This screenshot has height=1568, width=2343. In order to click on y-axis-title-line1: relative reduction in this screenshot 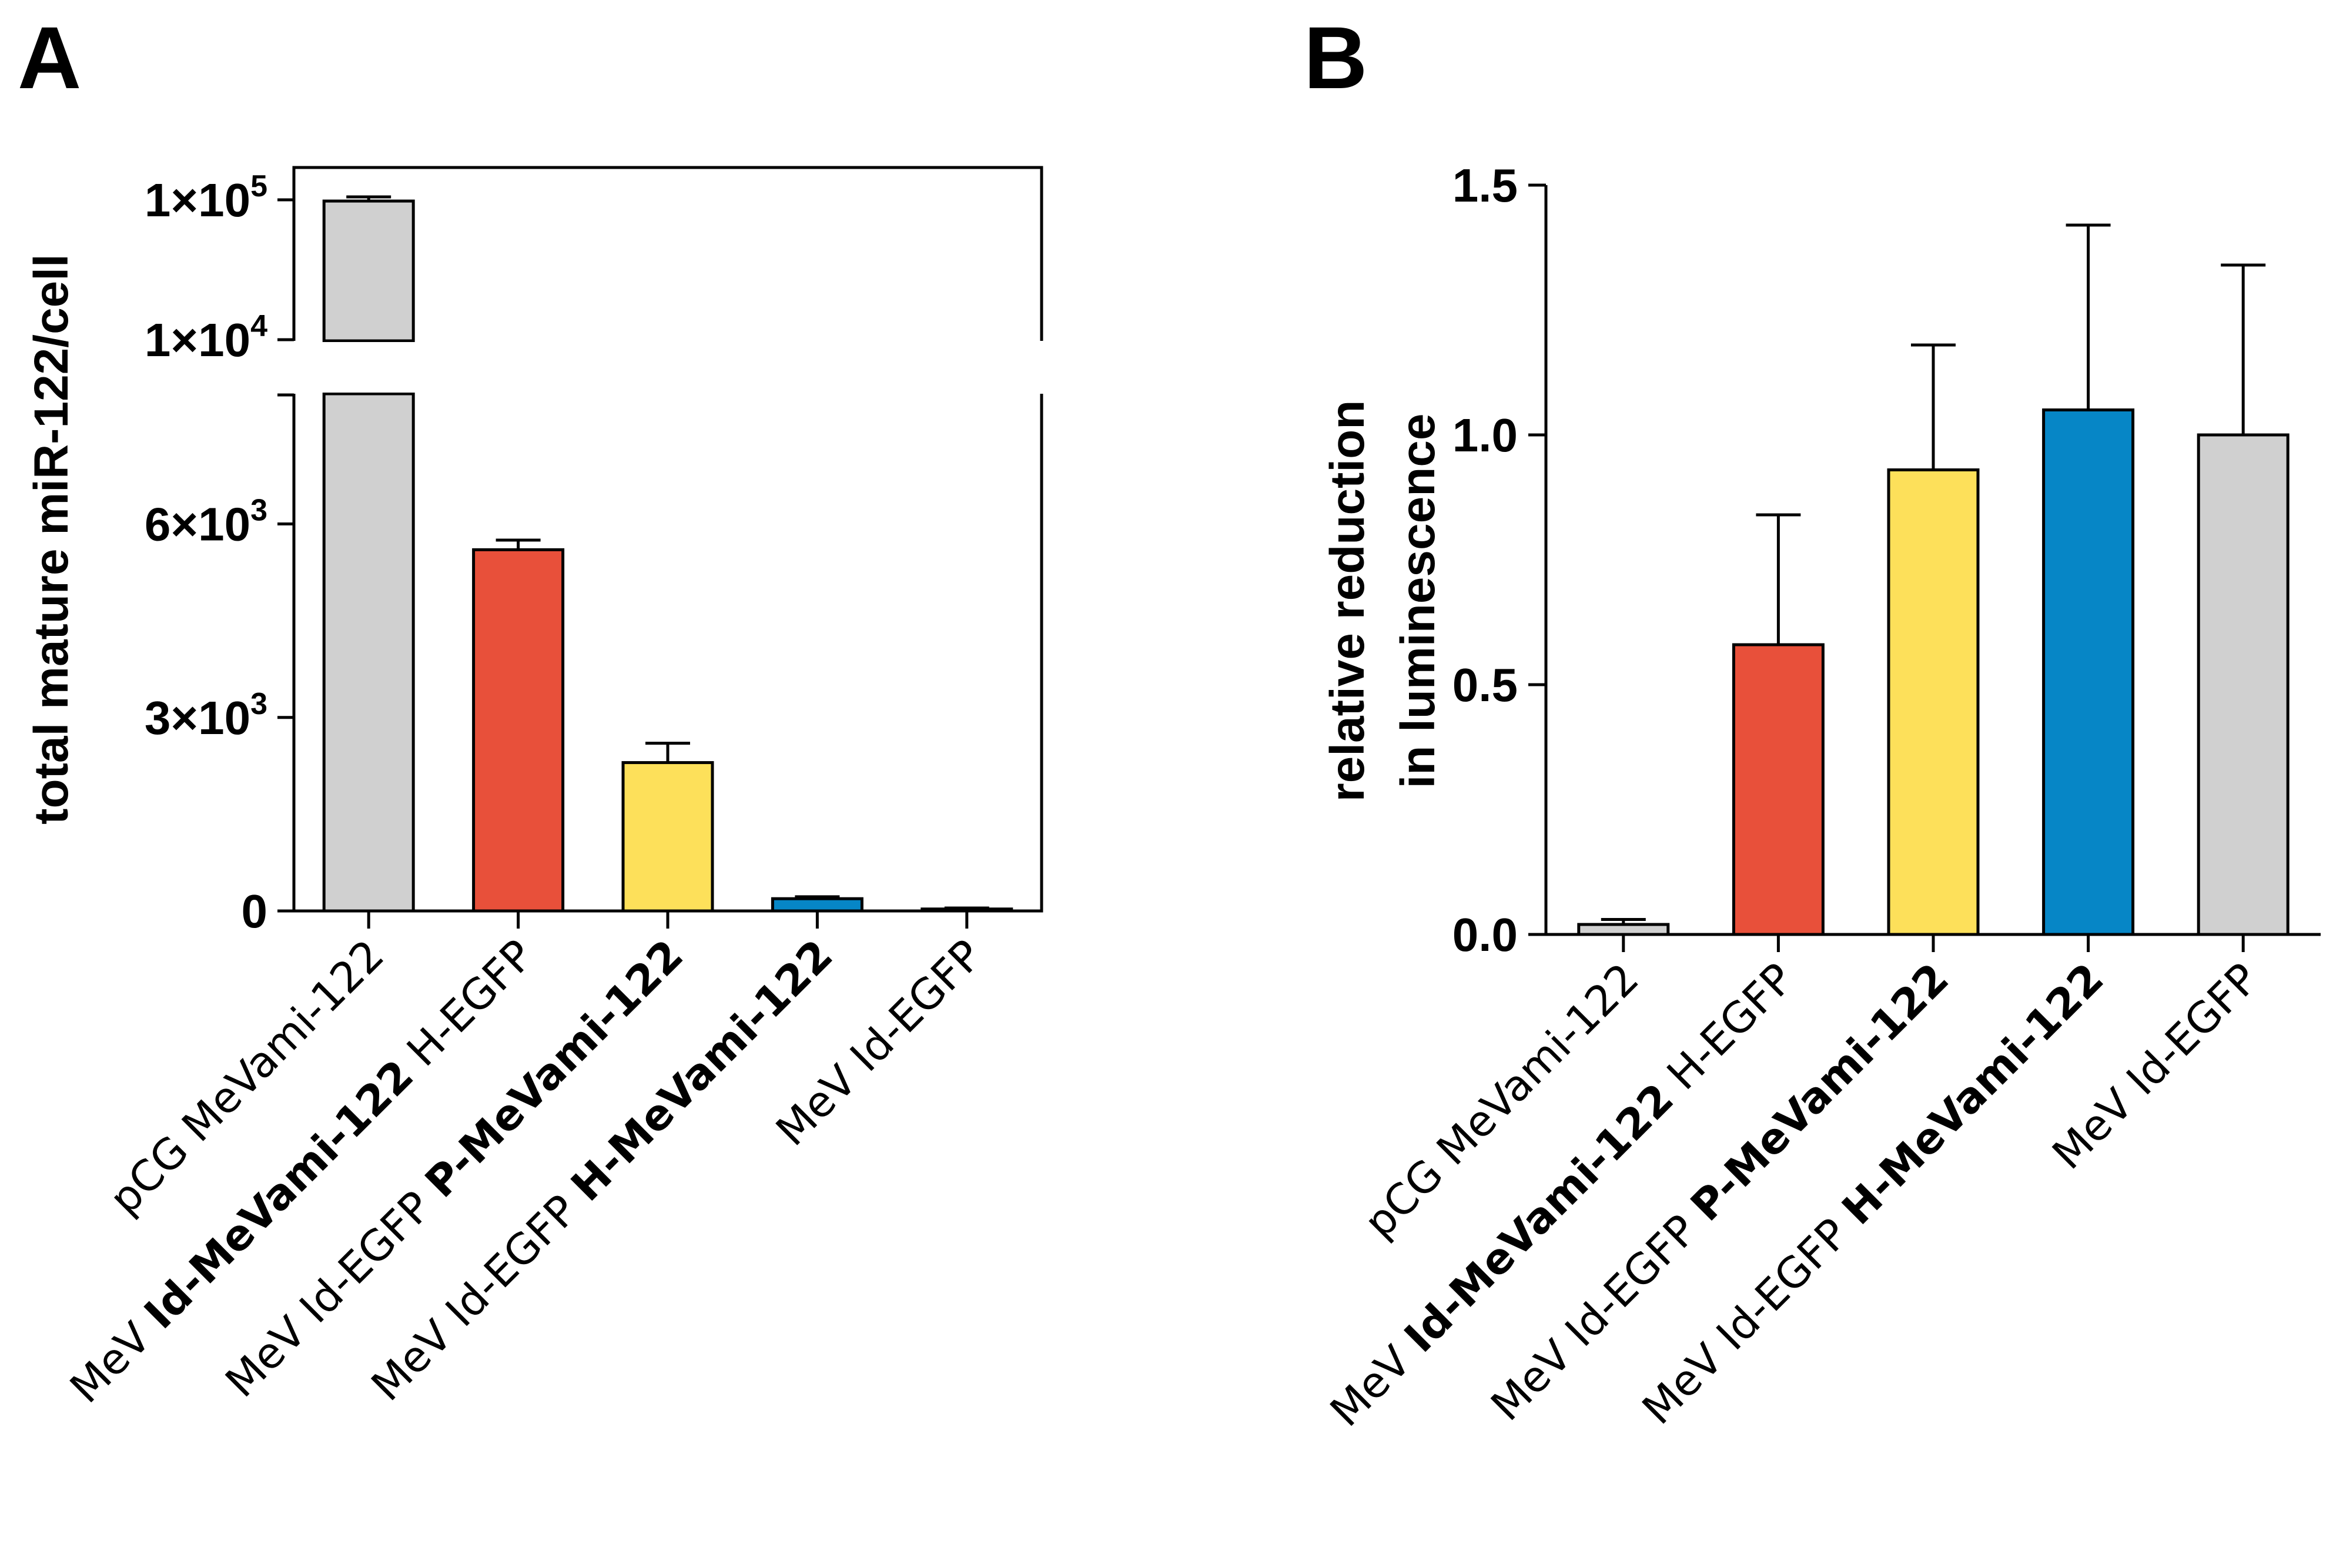, I will do `click(1347, 601)`.